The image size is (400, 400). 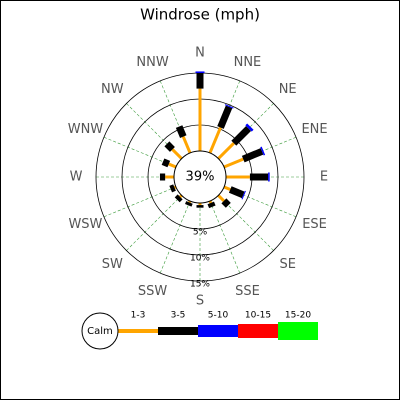 I want to click on legend-label: 15-20, so click(x=298, y=316).